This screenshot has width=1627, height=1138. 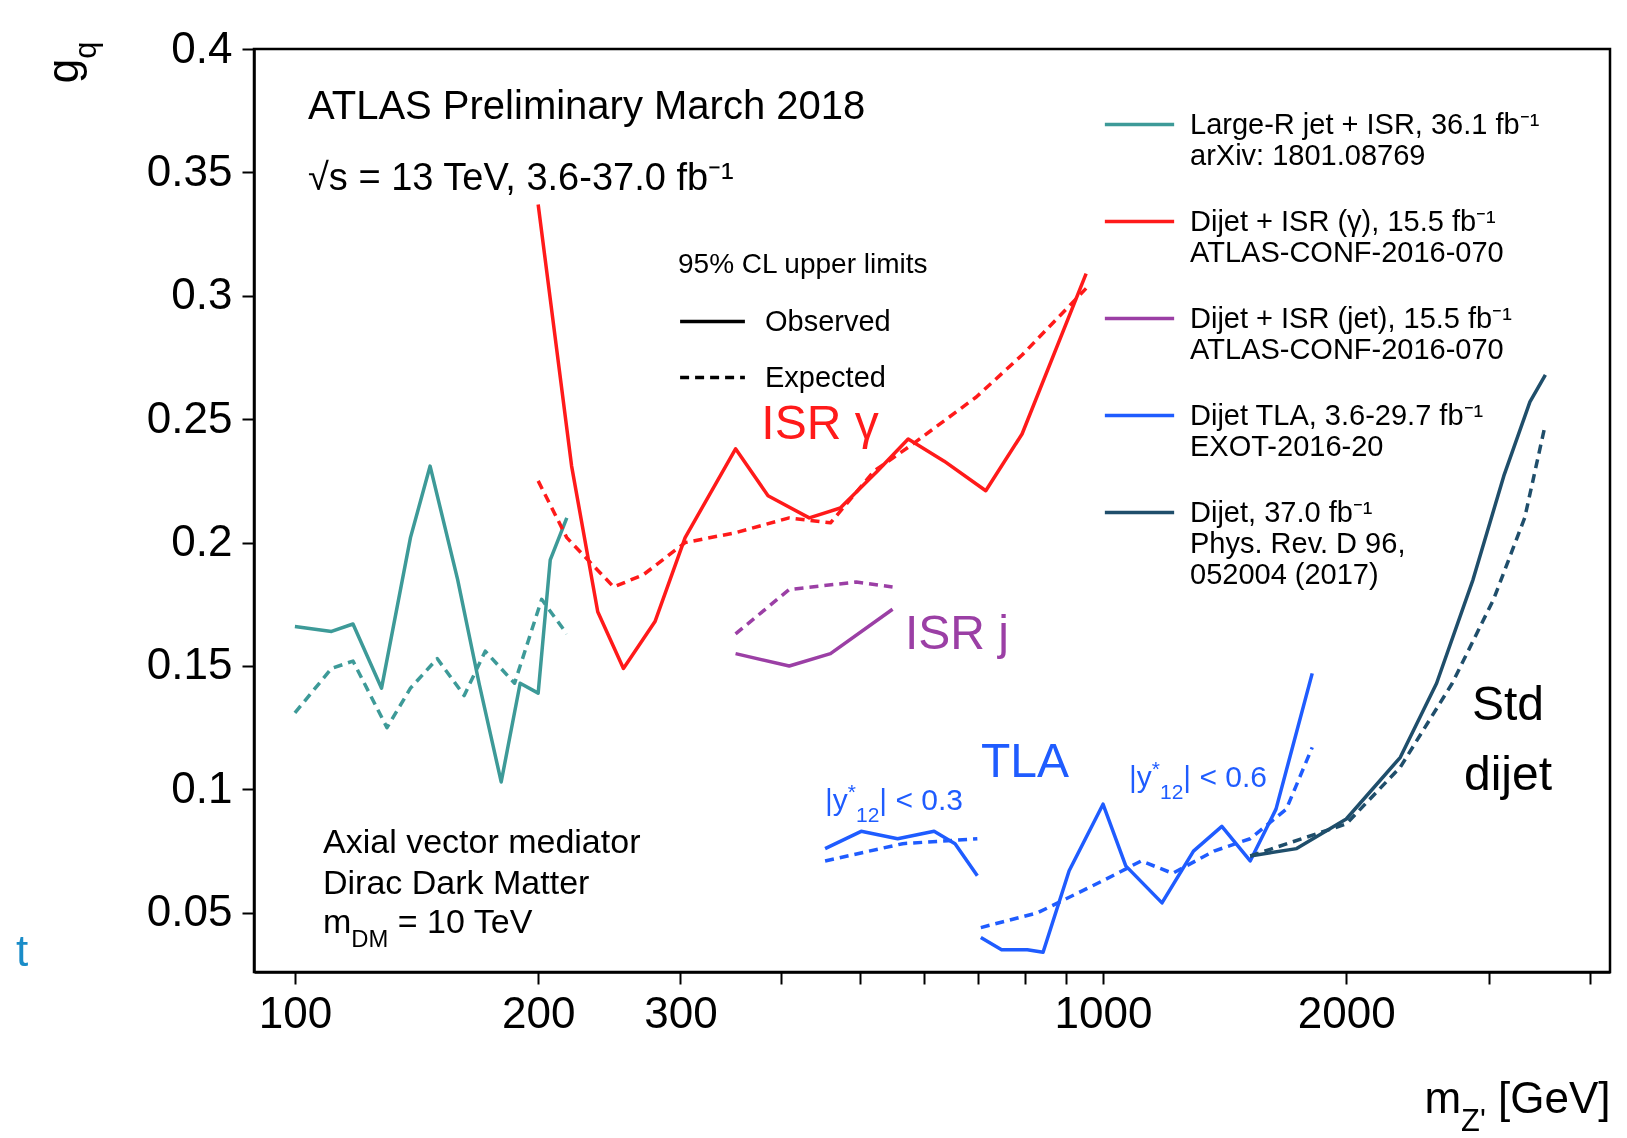 I want to click on annotation: Observed, so click(x=828, y=320).